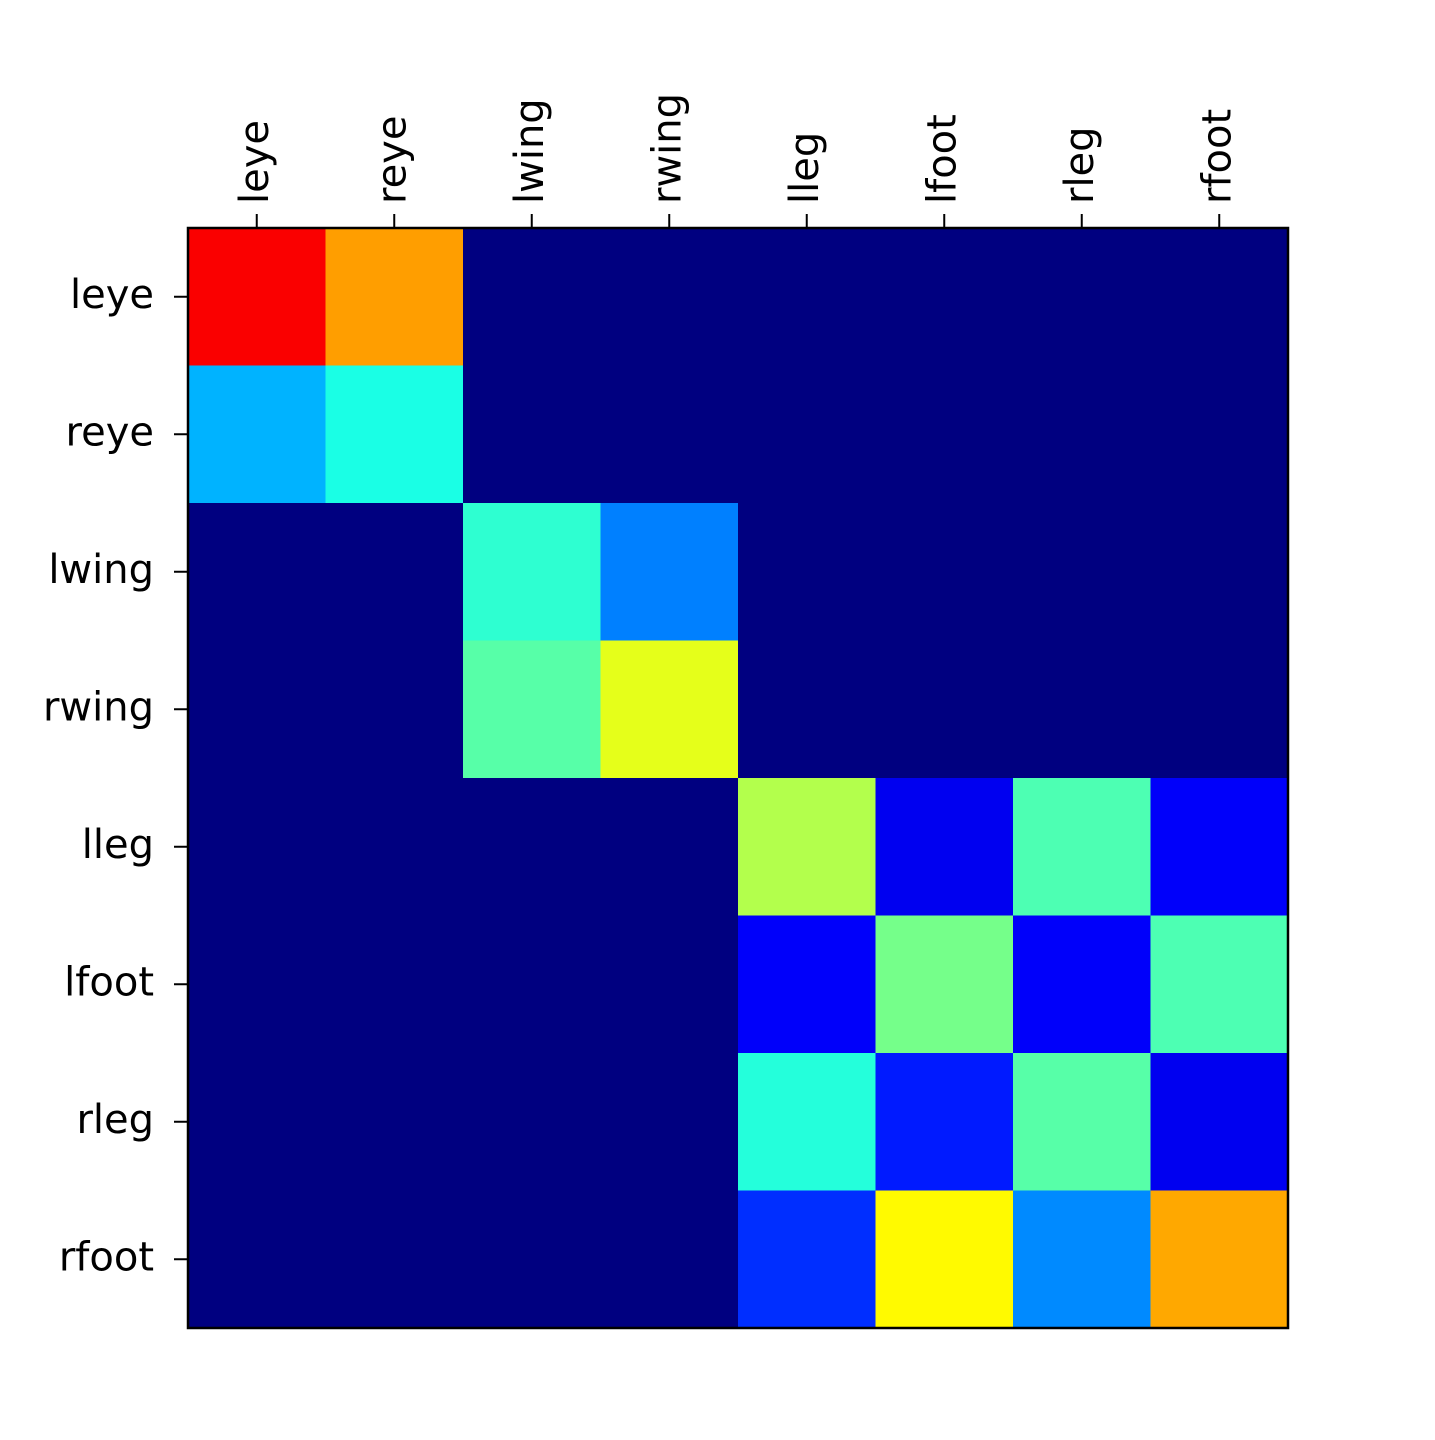 The image size is (1435, 1440). I want to click on heatmap-cell-rfoot-lleg, so click(807, 1259).